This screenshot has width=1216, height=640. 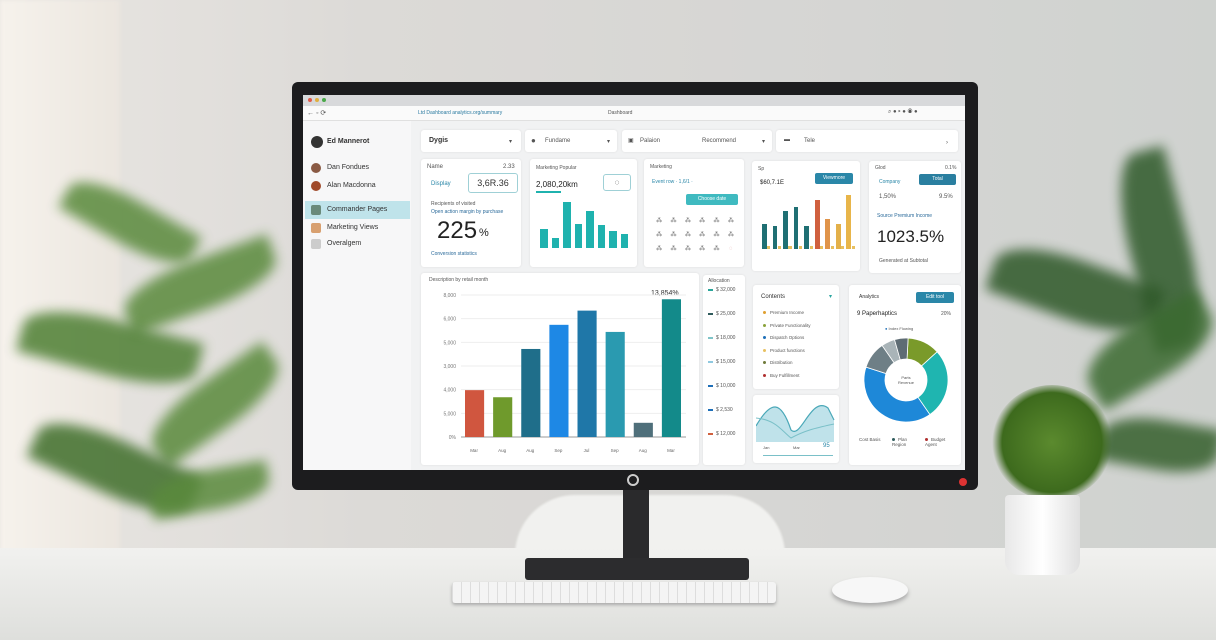 I want to click on sidebar-item-1: Alan Macdonna, so click(x=357, y=186).